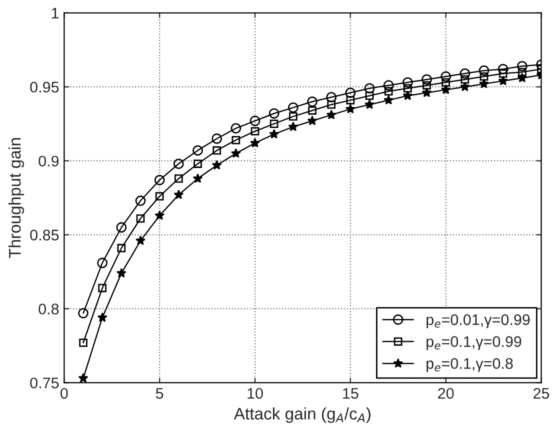  Describe the element at coordinates (469, 365) in the screenshot. I see `legend-label: p$_{e}$=0.1,γ=0.8` at that location.